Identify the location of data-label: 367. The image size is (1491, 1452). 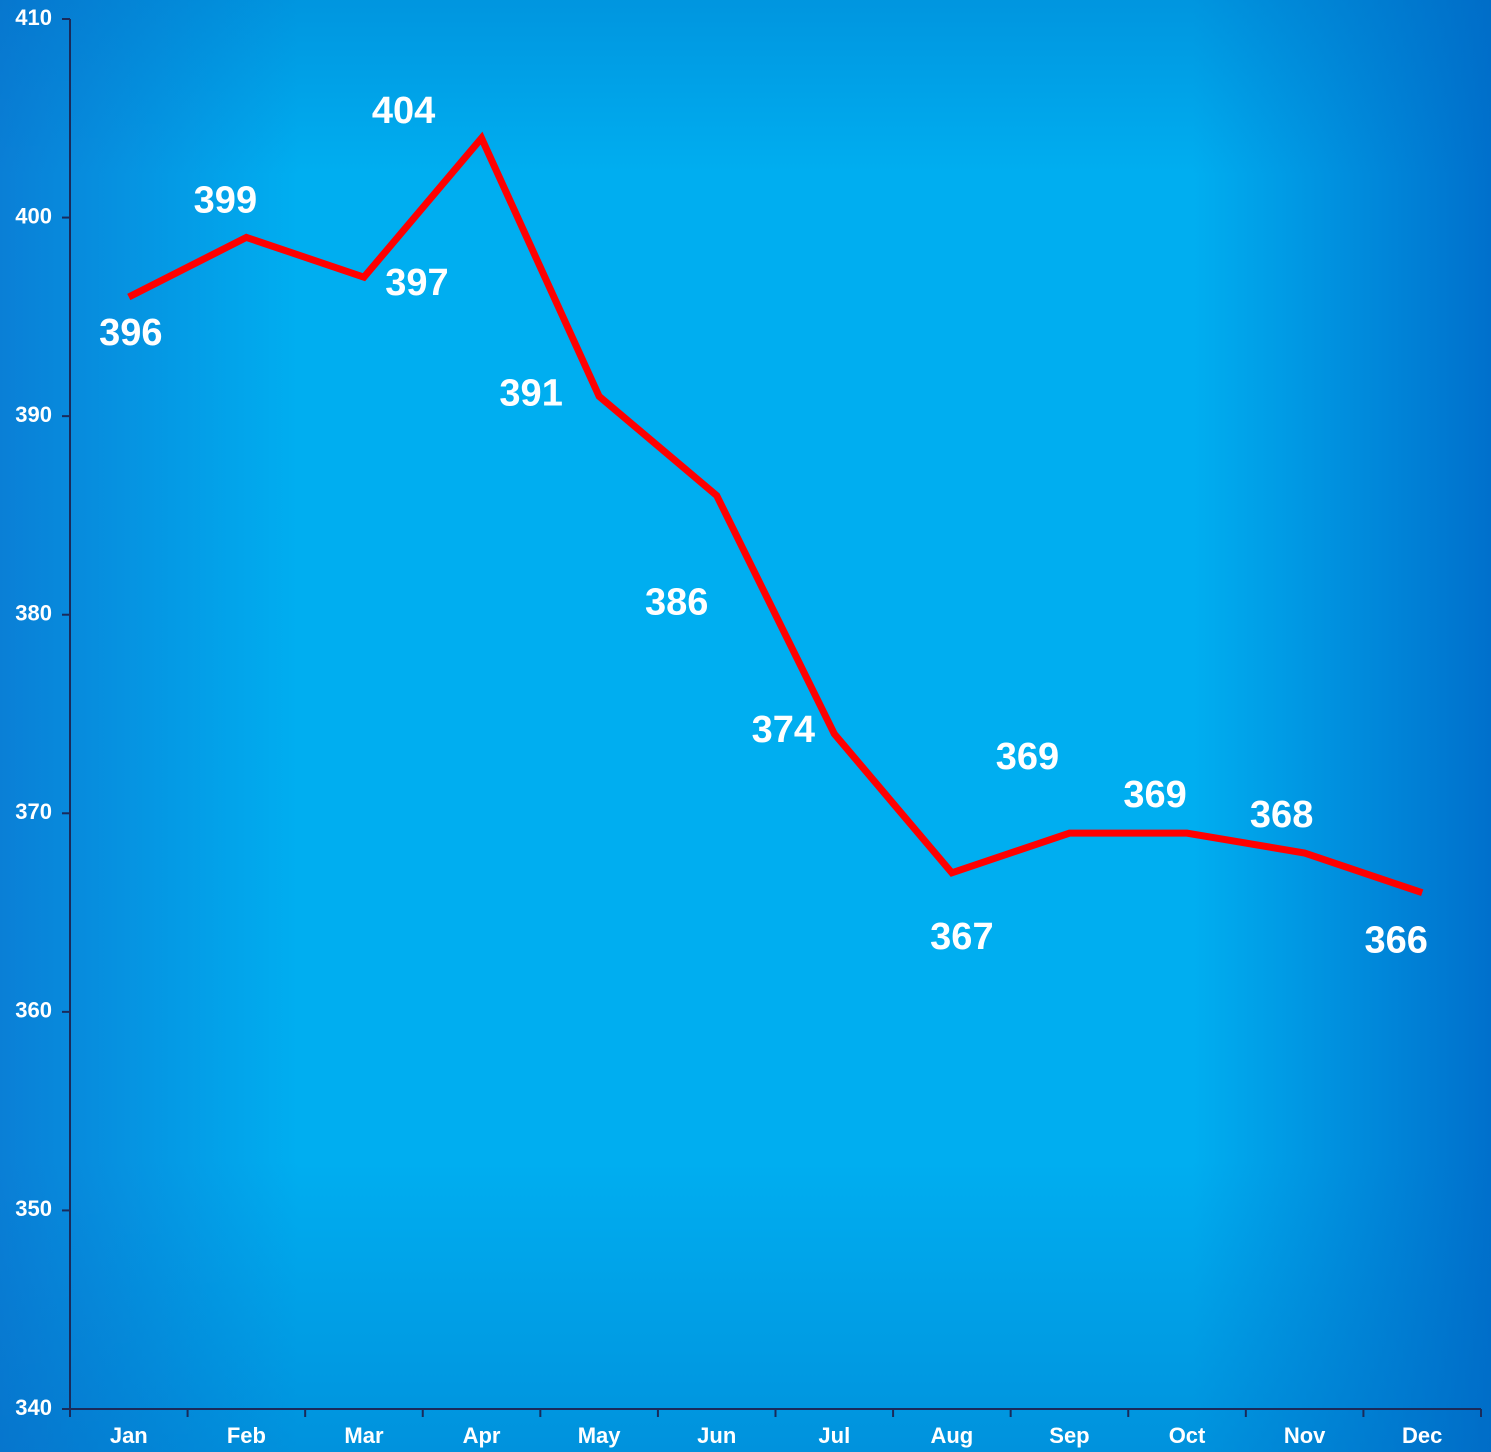
(961, 937).